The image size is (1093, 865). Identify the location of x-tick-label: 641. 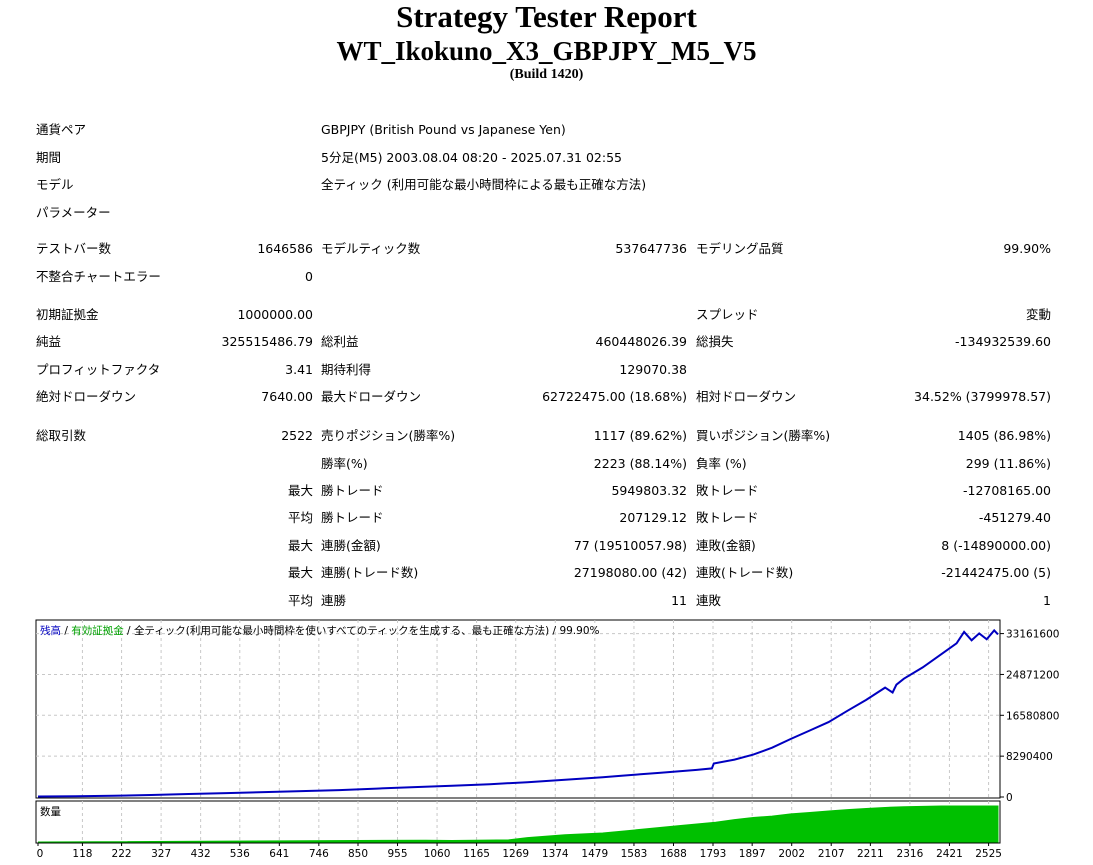
(279, 854).